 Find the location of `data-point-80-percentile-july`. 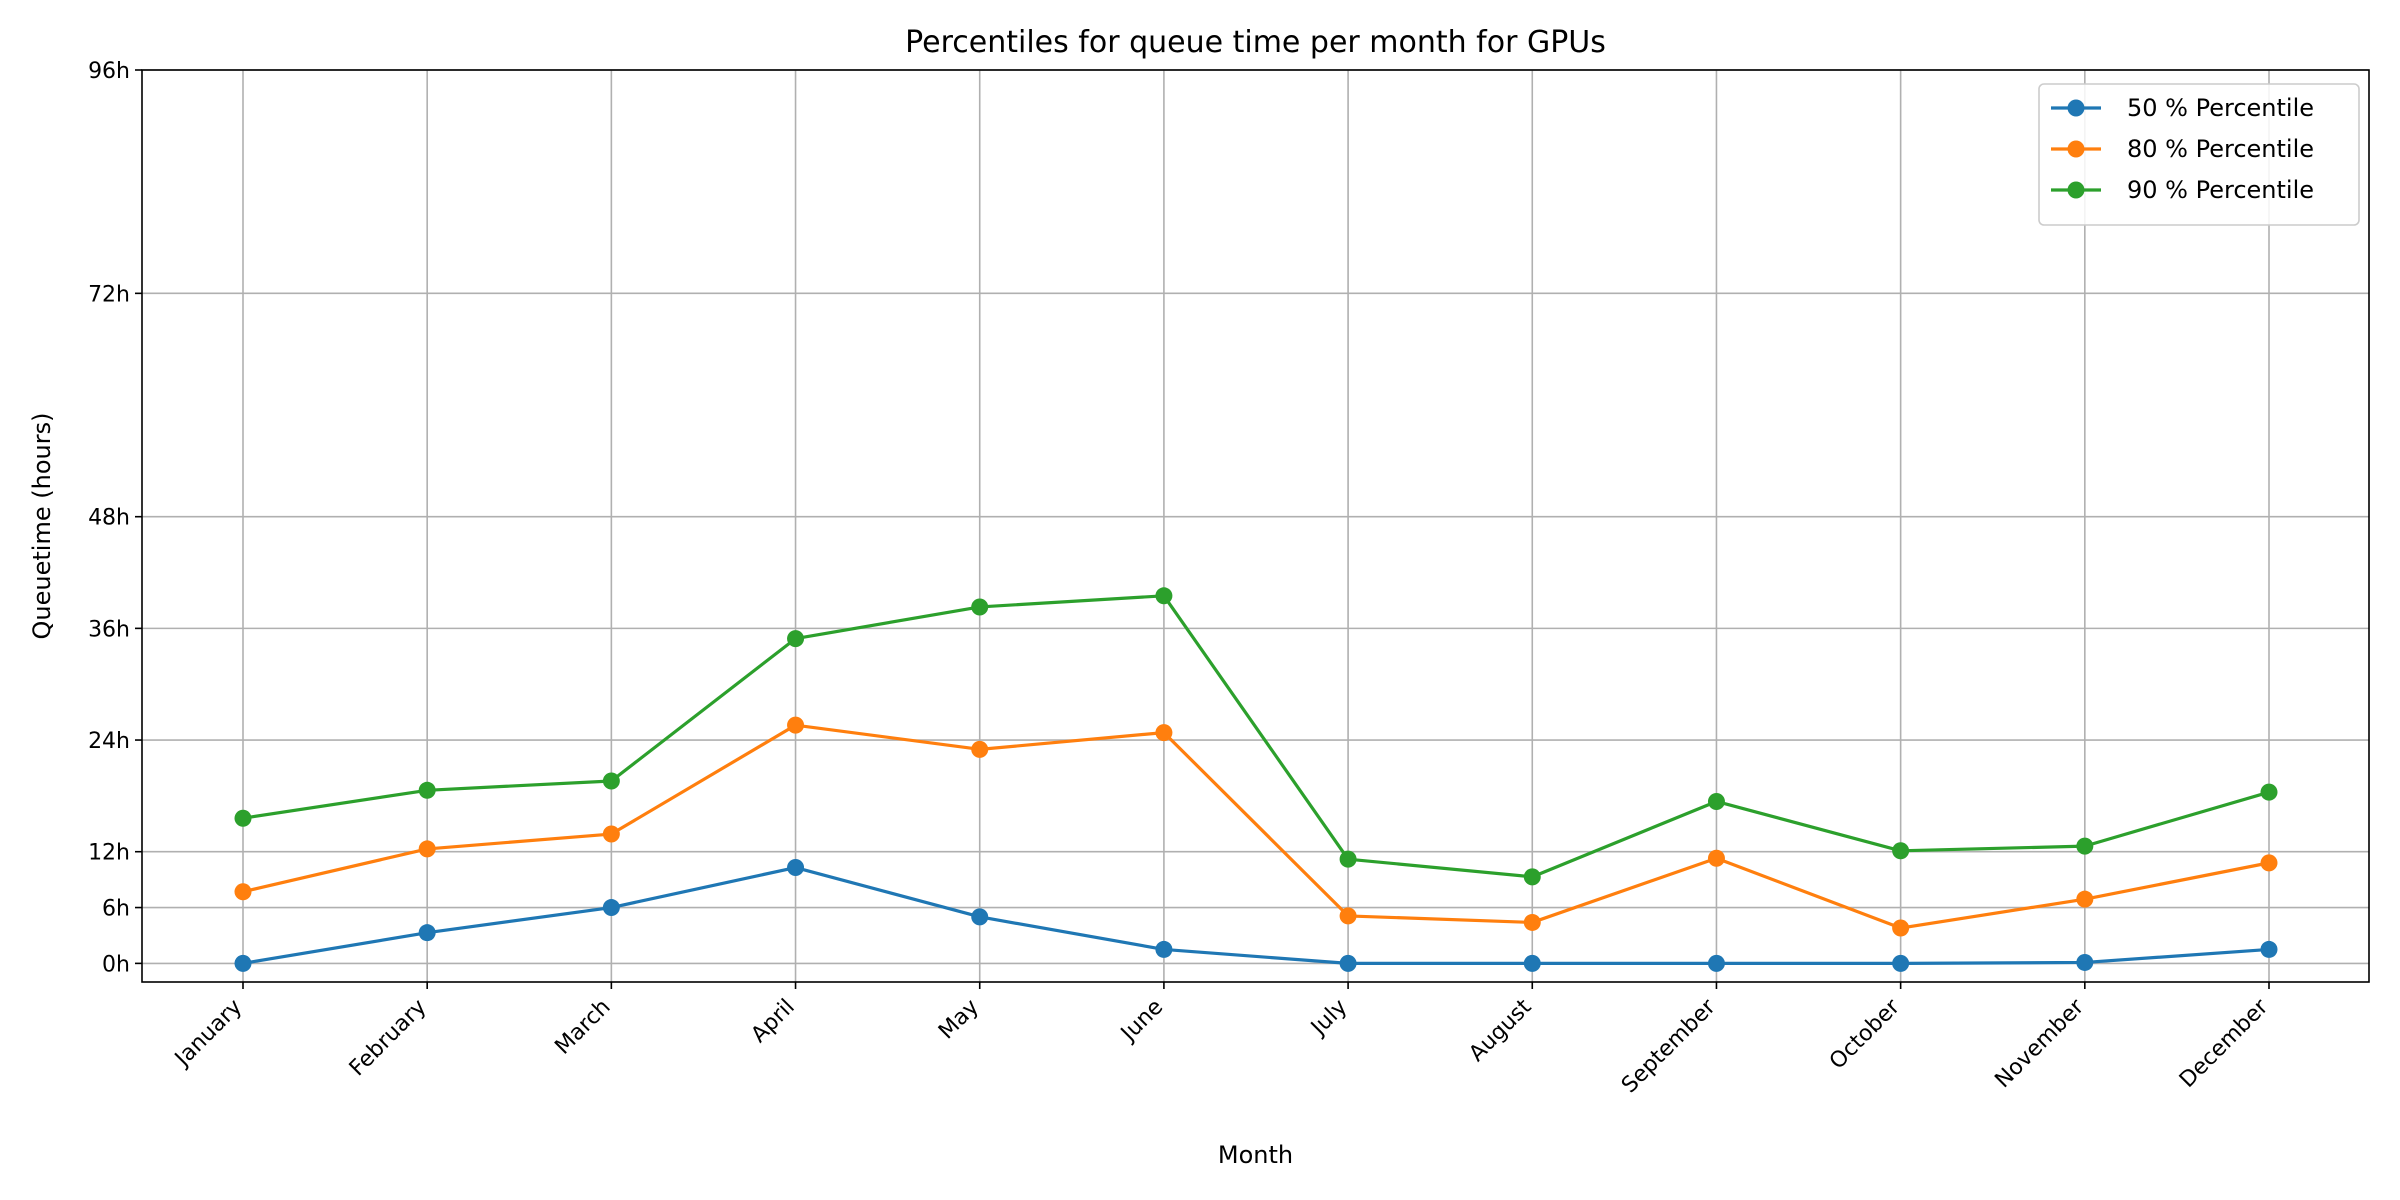

data-point-80-percentile-july is located at coordinates (1348, 916).